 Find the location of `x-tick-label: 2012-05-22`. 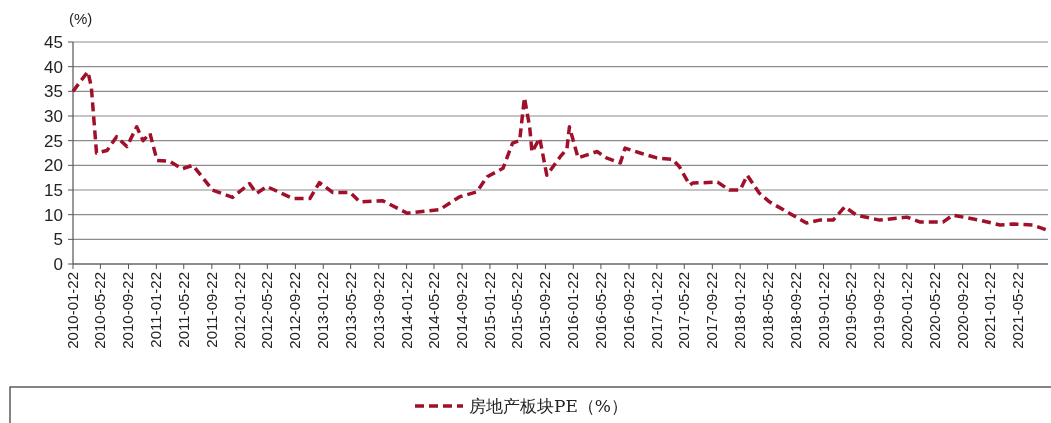

x-tick-label: 2012-05-22 is located at coordinates (267, 310).